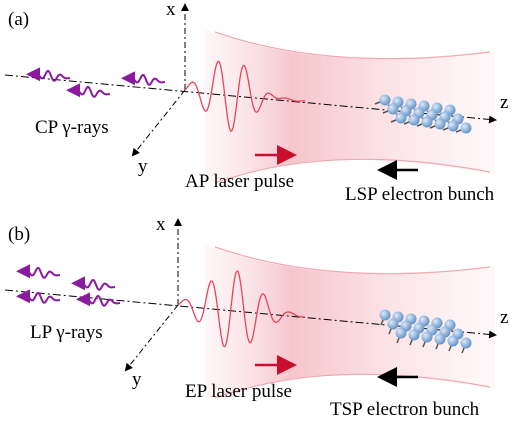 This screenshot has height=435, width=530. Describe the element at coordinates (19, 234) in the screenshot. I see `panel-label: (b)` at that location.